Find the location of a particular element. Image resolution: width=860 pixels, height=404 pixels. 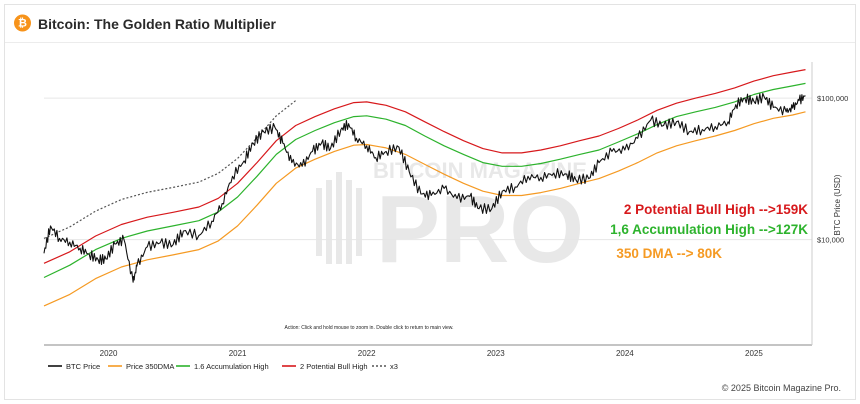

y-tick-labels: $10,000 $100,000 is located at coordinates (832, 169).